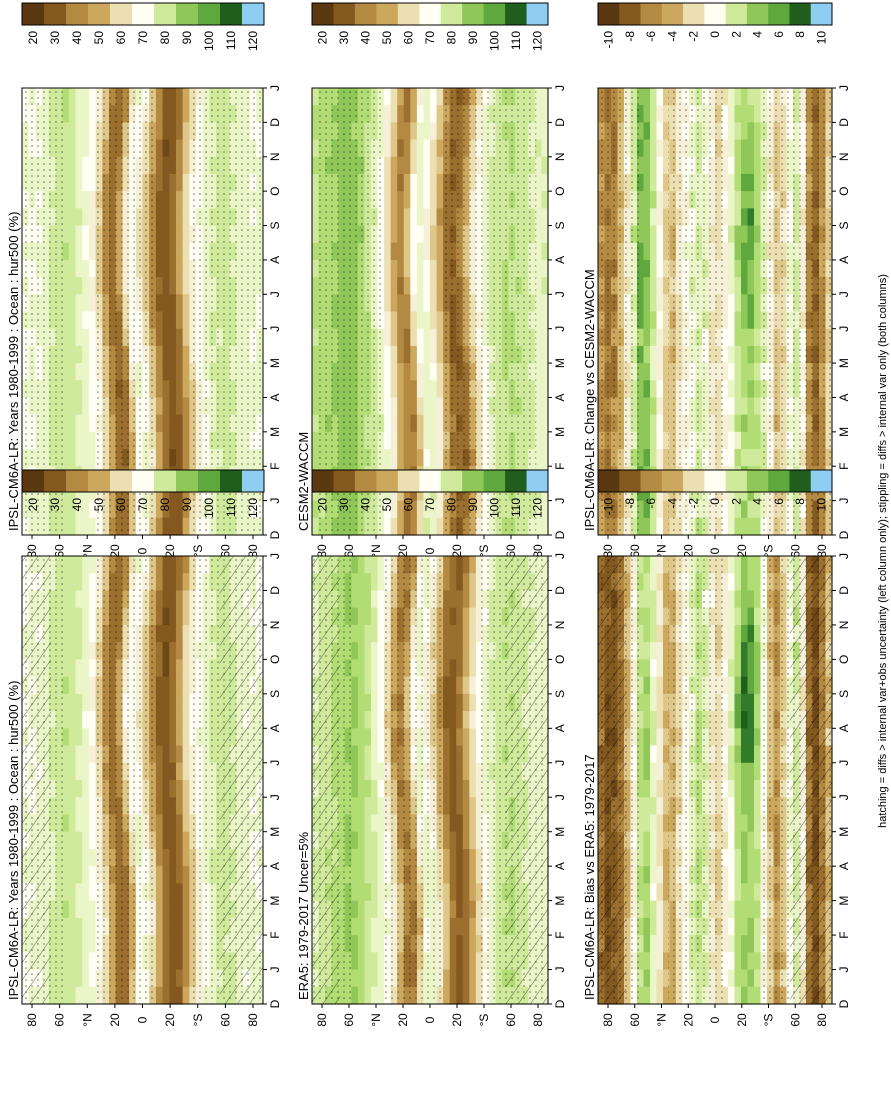 This screenshot has height=1102, width=891. What do you see at coordinates (537, 41) in the screenshot?
I see `colorbar-tick-label: 120` at bounding box center [537, 41].